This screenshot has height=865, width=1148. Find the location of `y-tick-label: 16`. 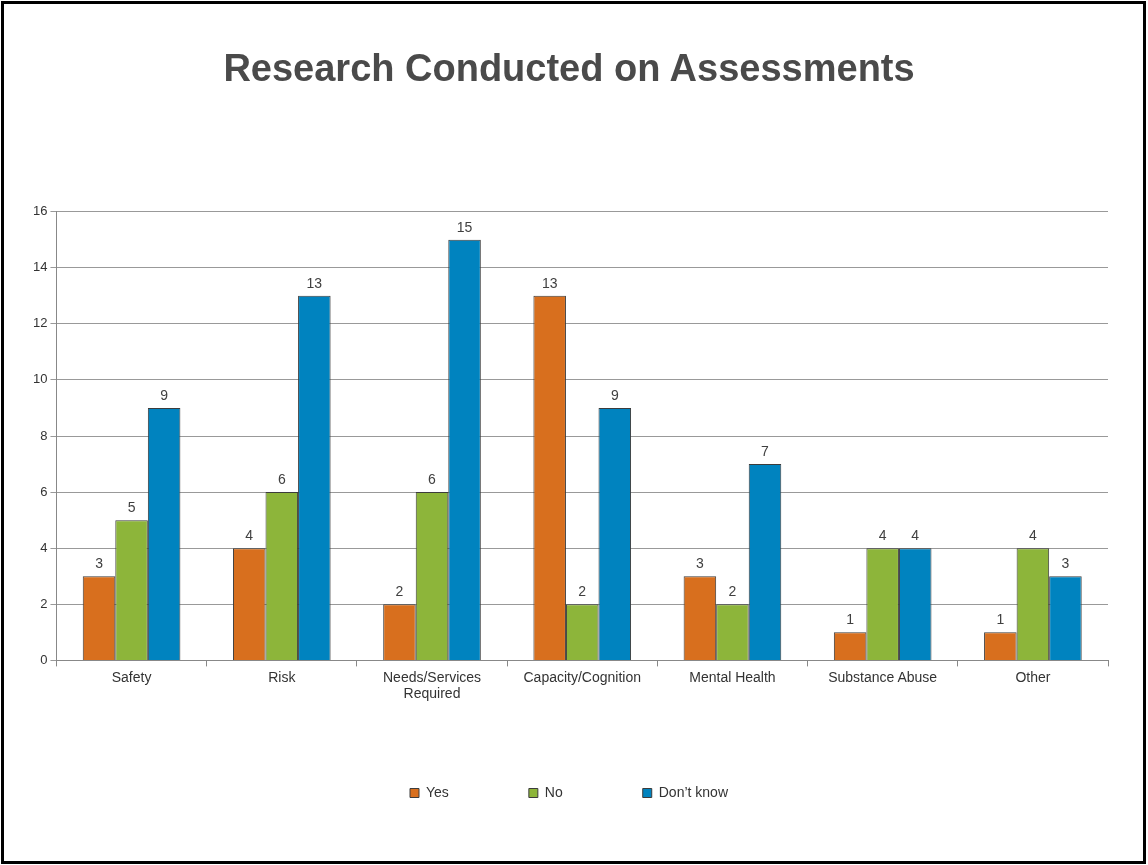

y-tick-label: 16 is located at coordinates (40, 211).